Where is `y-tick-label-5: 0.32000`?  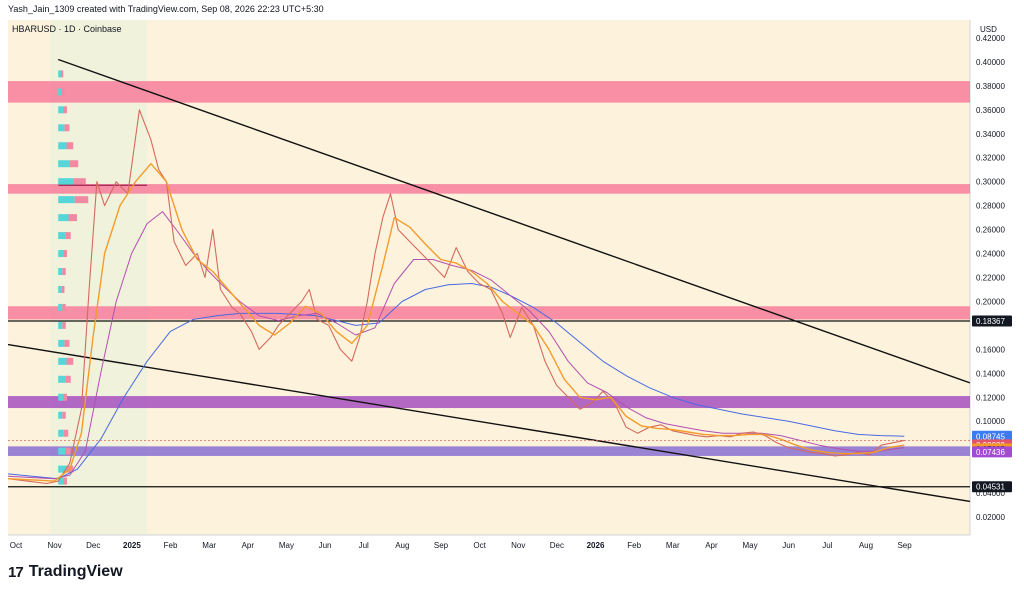 y-tick-label-5: 0.32000 is located at coordinates (990, 158).